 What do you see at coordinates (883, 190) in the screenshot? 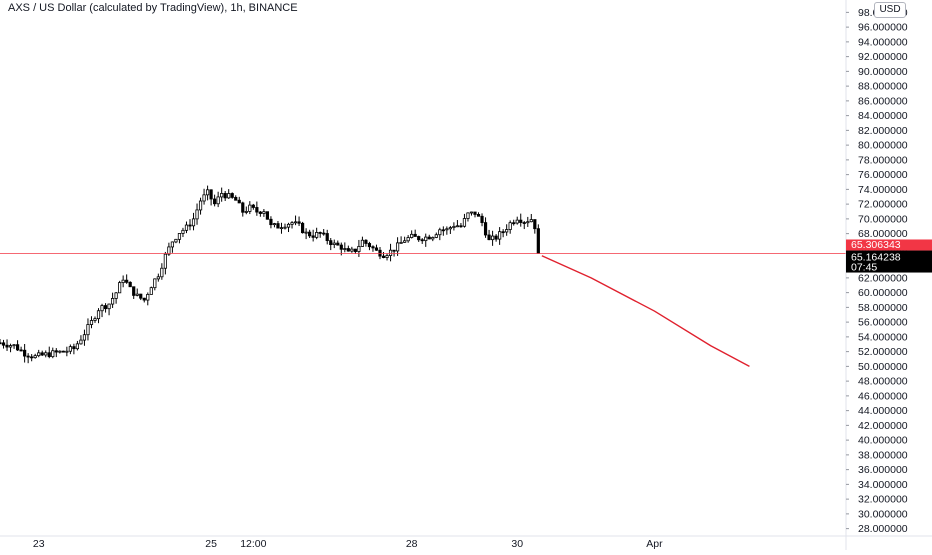
I see `y-tick-label: 74.000000` at bounding box center [883, 190].